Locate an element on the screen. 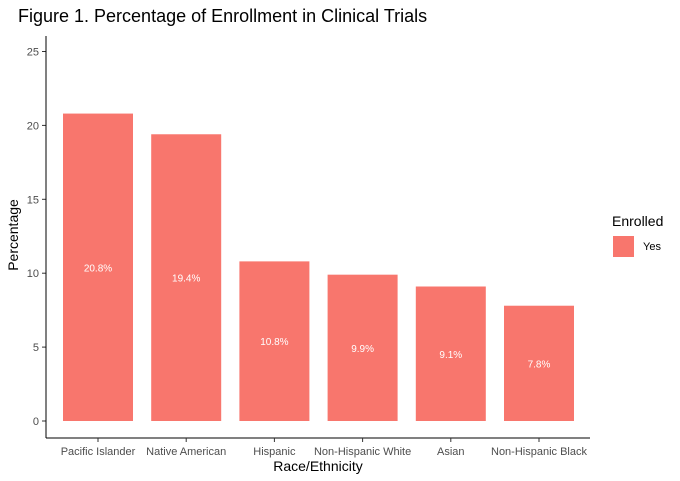 The width and height of the screenshot is (680, 481). bar-data-label: 19.4% is located at coordinates (186, 279).